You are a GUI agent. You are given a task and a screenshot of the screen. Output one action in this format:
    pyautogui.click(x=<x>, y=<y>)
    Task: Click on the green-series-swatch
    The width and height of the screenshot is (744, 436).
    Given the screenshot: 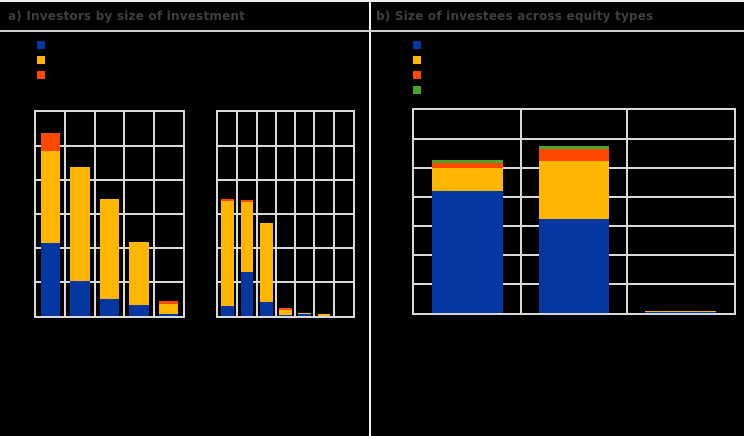 What is the action you would take?
    pyautogui.click(x=417, y=90)
    